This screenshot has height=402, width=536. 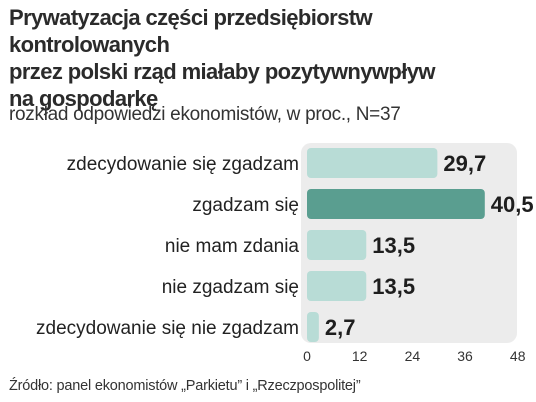 What do you see at coordinates (518, 356) in the screenshot?
I see `x-tick-label-5: 48` at bounding box center [518, 356].